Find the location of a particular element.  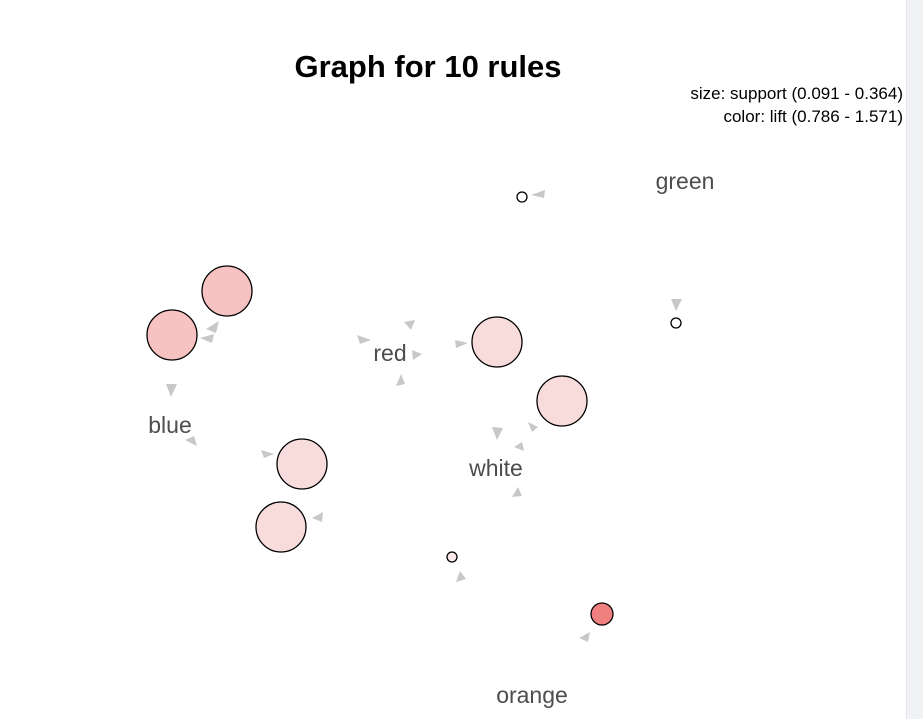

item-label-green: green is located at coordinates (685, 181).